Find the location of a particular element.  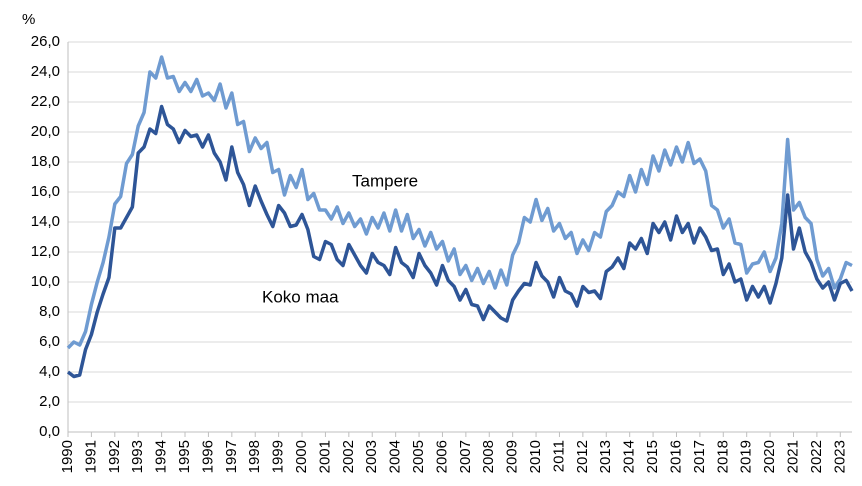

x-tick-label: 2011 is located at coordinates (558, 456).